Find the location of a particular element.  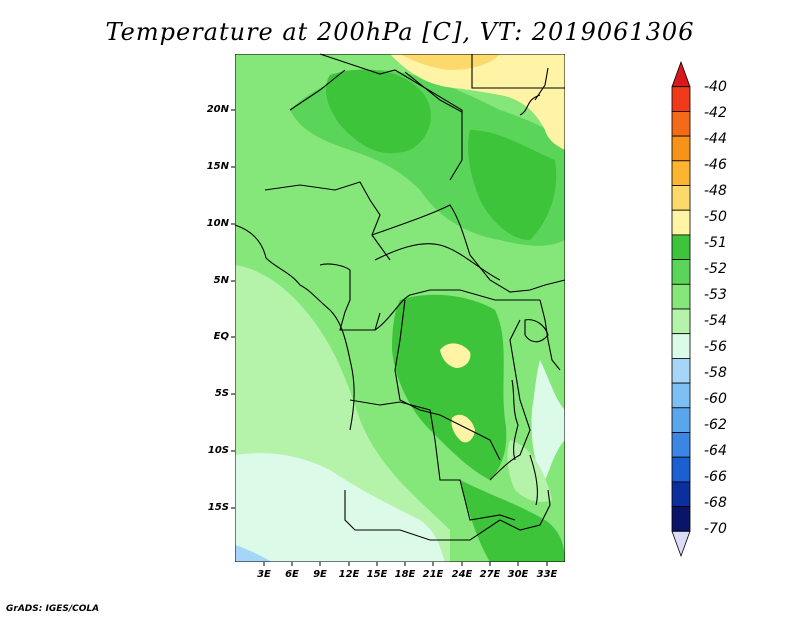

lon-label-12e: 12E is located at coordinates (349, 574).